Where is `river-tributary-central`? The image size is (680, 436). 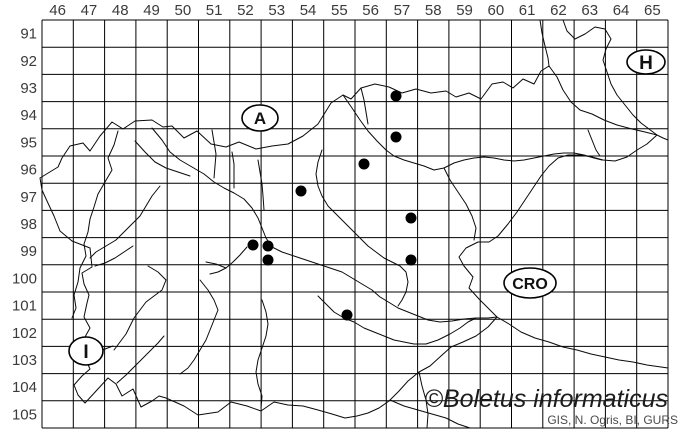
river-tributary-central is located at coordinates (261, 185).